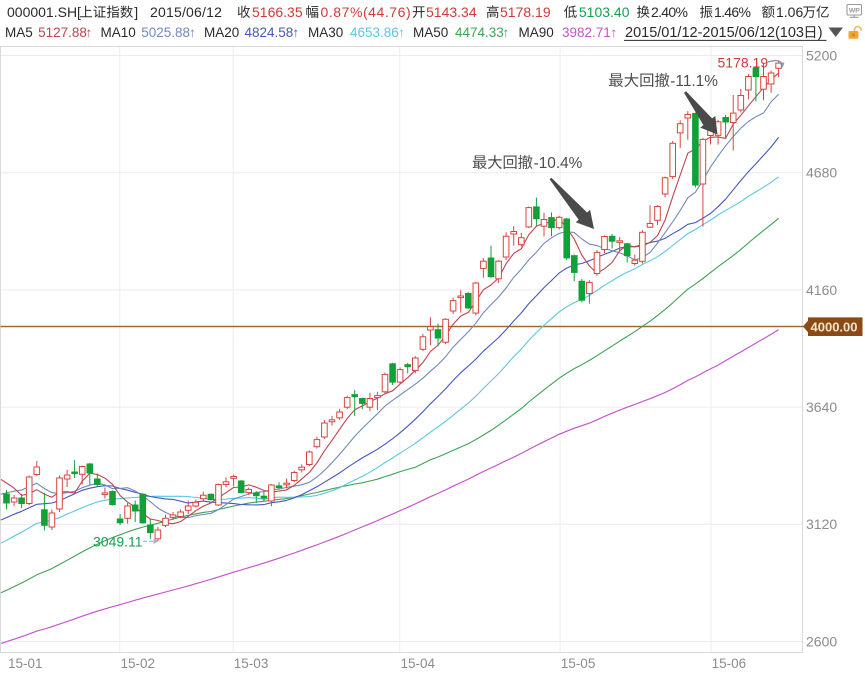 This screenshot has height=674, width=865. What do you see at coordinates (821, 641) in the screenshot?
I see `svg-text: 2600` at bounding box center [821, 641].